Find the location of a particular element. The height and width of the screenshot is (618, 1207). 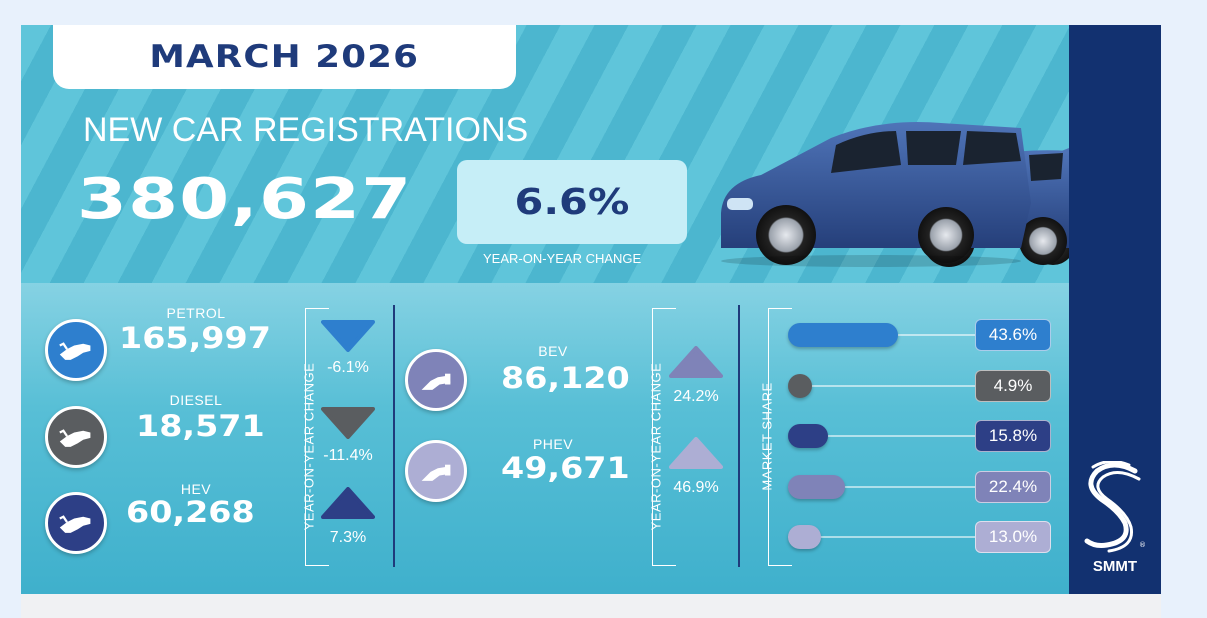

fuel-type-label: HEV is located at coordinates (196, 489).